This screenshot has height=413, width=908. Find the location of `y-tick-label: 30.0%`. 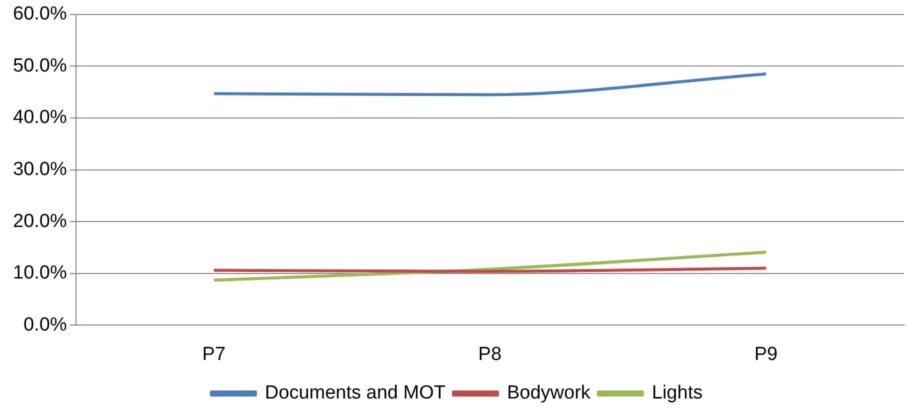

y-tick-label: 30.0% is located at coordinates (40, 169).